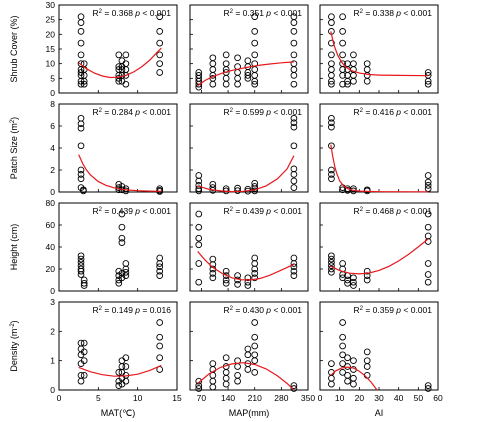 The image size is (500, 422). What do you see at coordinates (131, 211) in the screenshot?
I see `r2-annotation: R2 = 0.439 p < 0.001` at bounding box center [131, 211].